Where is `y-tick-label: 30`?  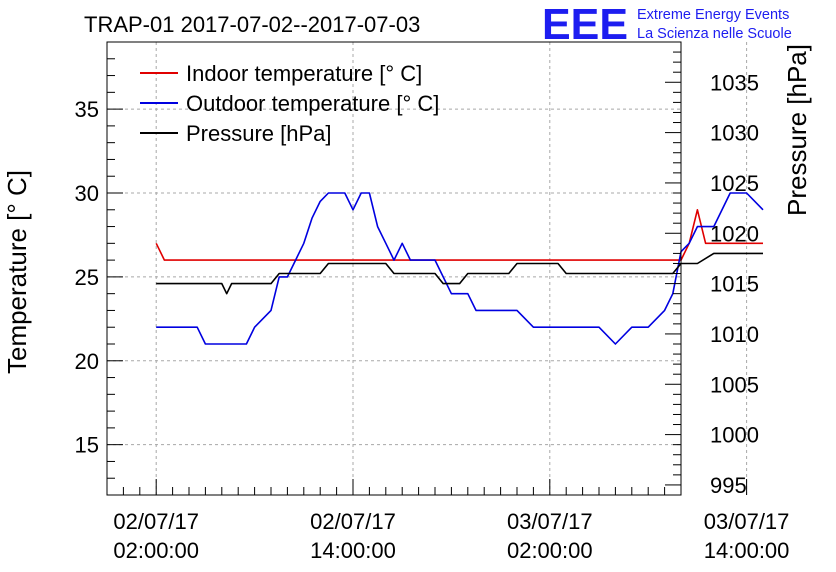
y-tick-label: 30 is located at coordinates (87, 193).